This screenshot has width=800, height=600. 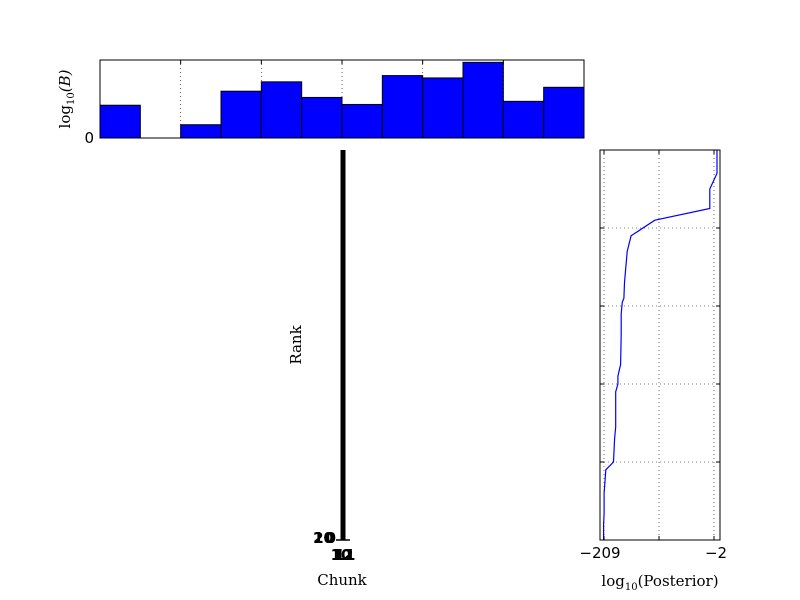 I want to click on main-xtick-label-3: 11, so click(x=345, y=555).